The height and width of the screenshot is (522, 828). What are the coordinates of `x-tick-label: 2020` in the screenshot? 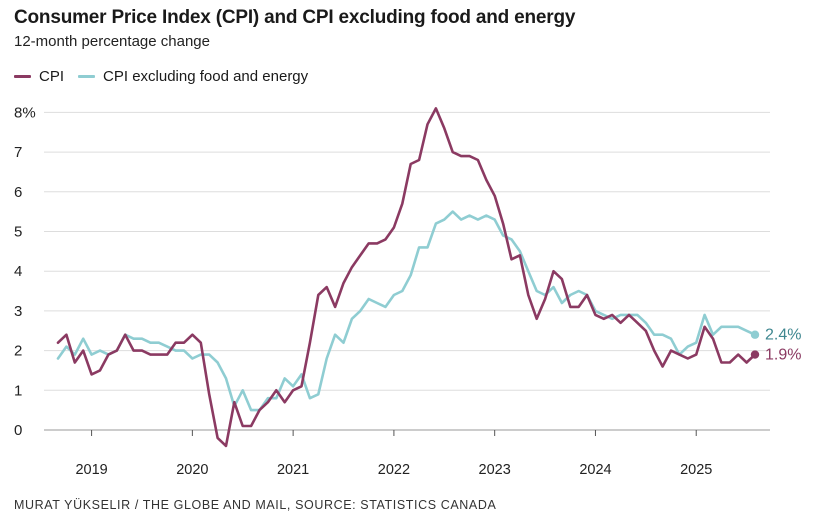 It's located at (192, 470).